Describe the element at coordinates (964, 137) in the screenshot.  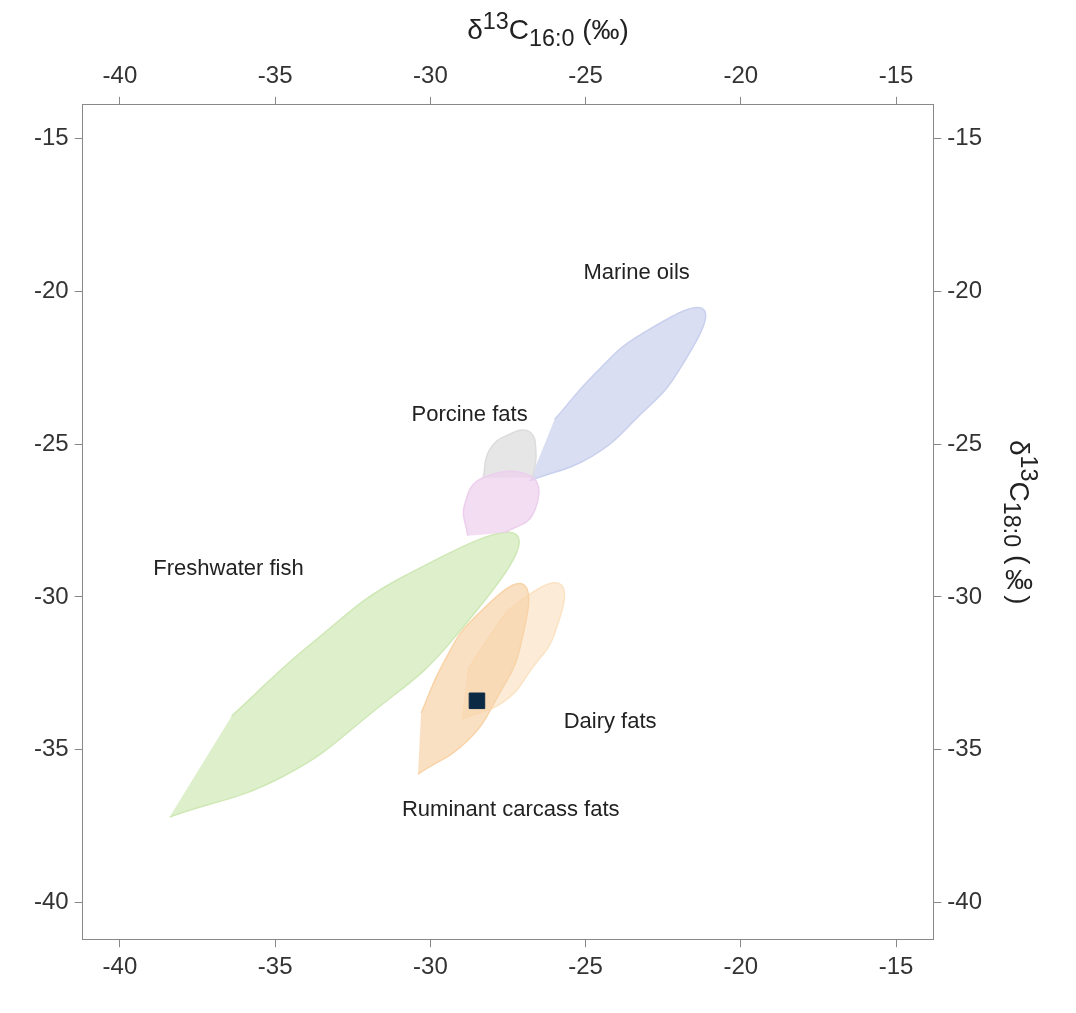
I see `y2-tick-label: -15` at that location.